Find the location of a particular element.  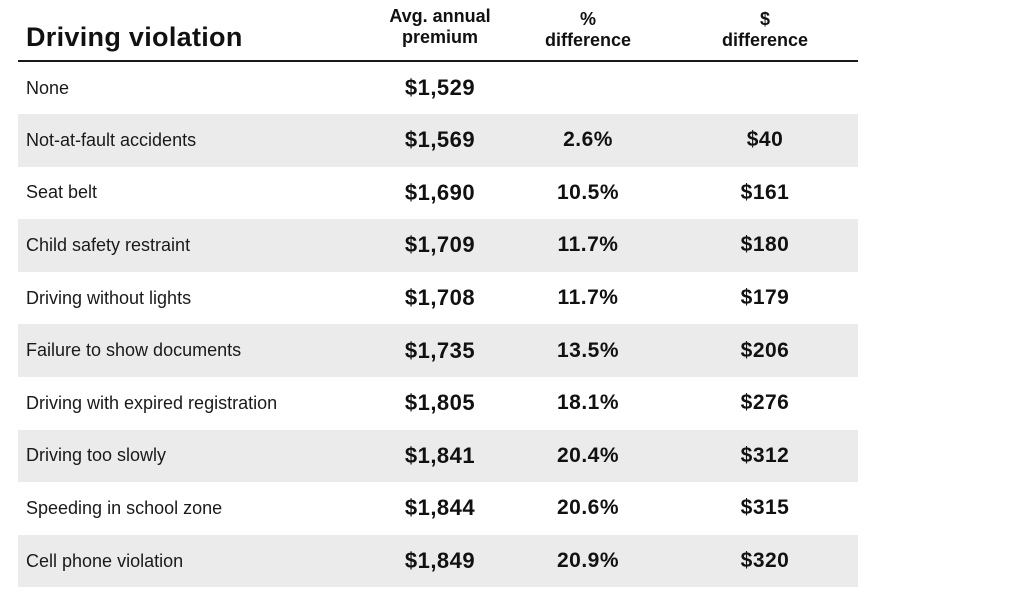

dollar-difference-value: $312 is located at coordinates (765, 455).